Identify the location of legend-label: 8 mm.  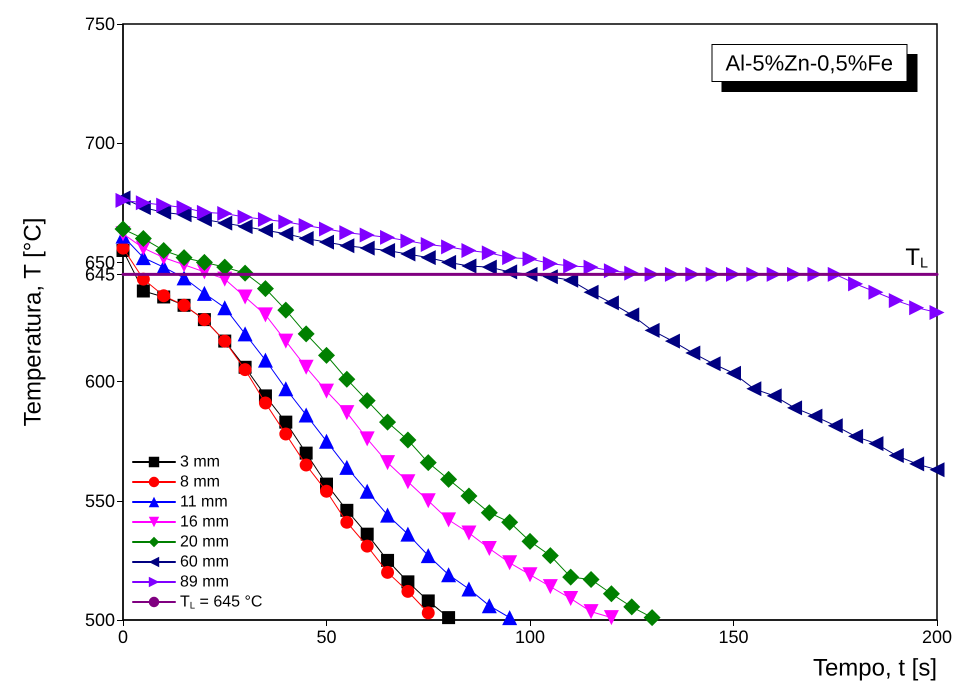
(200, 482).